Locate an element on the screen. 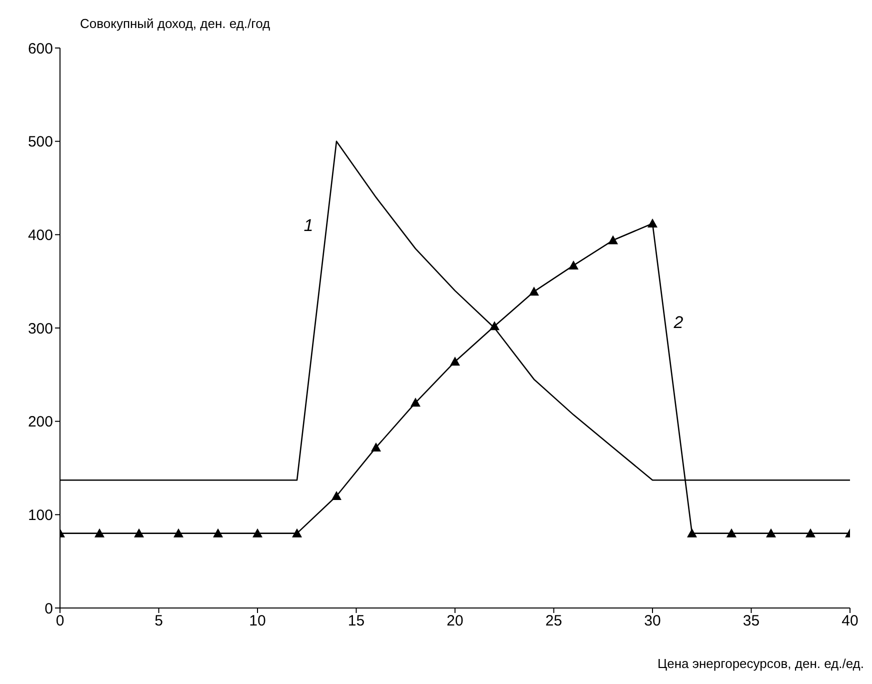  y-tick-label: 300 is located at coordinates (40, 329).